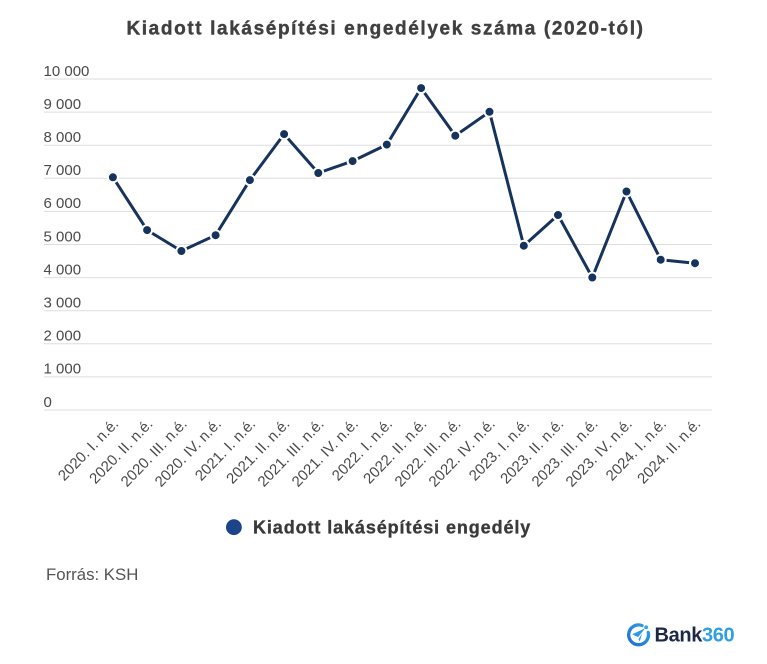 Image resolution: width=767 pixels, height=664 pixels. I want to click on svg-text: 6 000, so click(63, 203).